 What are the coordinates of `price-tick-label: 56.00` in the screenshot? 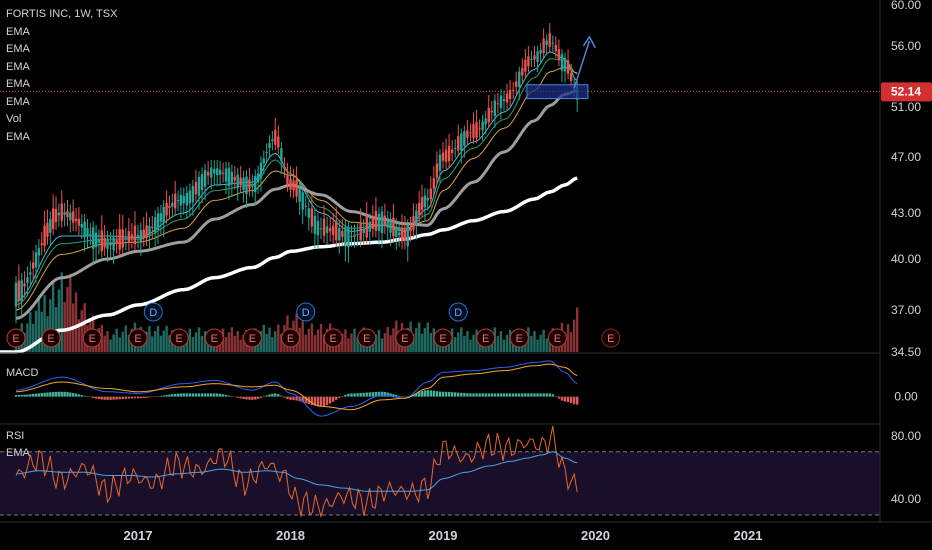 It's located at (906, 46).